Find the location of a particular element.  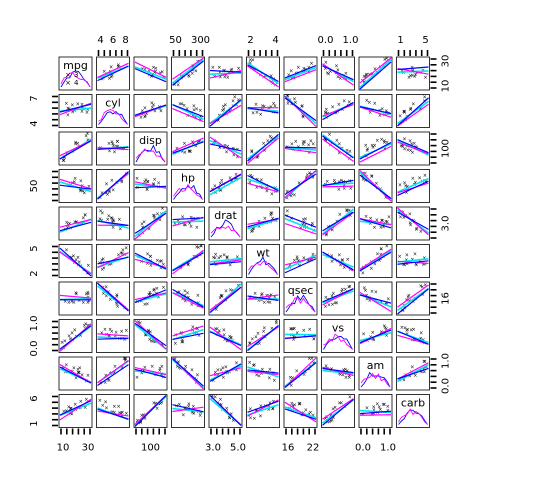

panel-disp-drat: ×××××××××××××× is located at coordinates (225, 148).